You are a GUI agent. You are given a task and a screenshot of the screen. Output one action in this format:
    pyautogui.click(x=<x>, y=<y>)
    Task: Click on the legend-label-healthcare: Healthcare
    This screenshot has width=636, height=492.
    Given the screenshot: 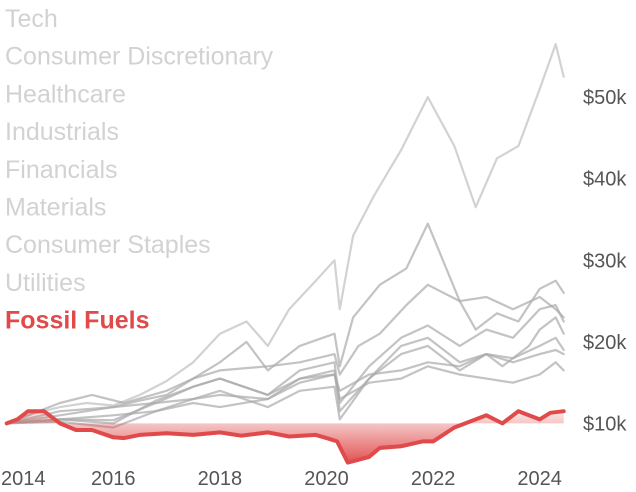 What is the action you would take?
    pyautogui.click(x=65, y=94)
    